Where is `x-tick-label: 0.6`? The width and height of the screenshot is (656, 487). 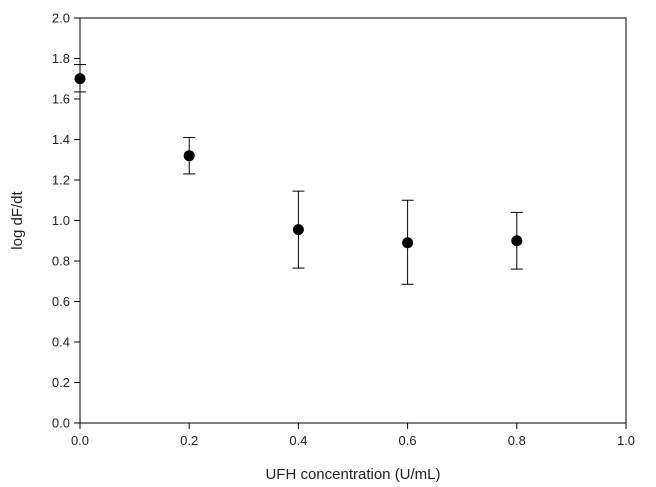
x-tick-label: 0.6 is located at coordinates (408, 440).